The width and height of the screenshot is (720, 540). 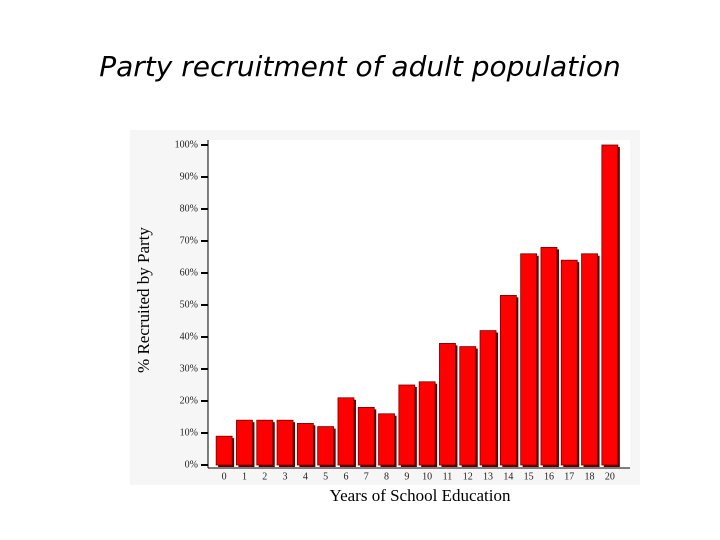 I want to click on x-tick-label: 7, so click(x=366, y=476).